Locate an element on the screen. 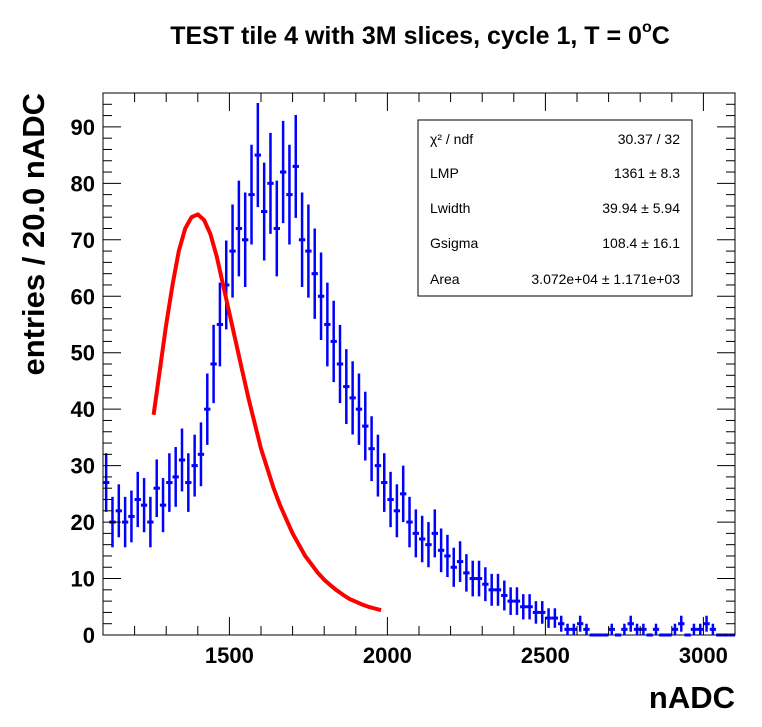 This screenshot has height=727, width=762. y-tick-label: 10 is located at coordinates (83, 579).